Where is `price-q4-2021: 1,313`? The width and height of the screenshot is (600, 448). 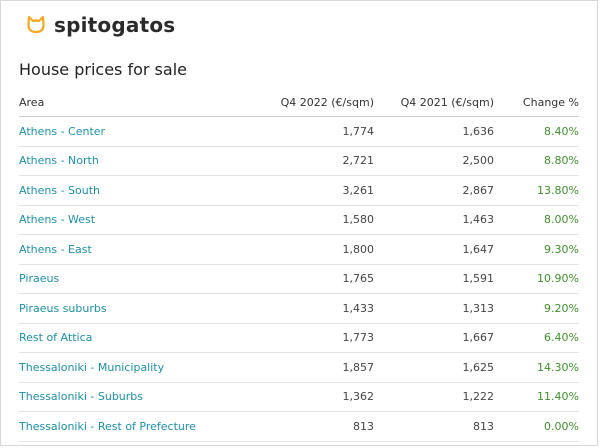
price-q4-2021: 1,313 is located at coordinates (434, 308).